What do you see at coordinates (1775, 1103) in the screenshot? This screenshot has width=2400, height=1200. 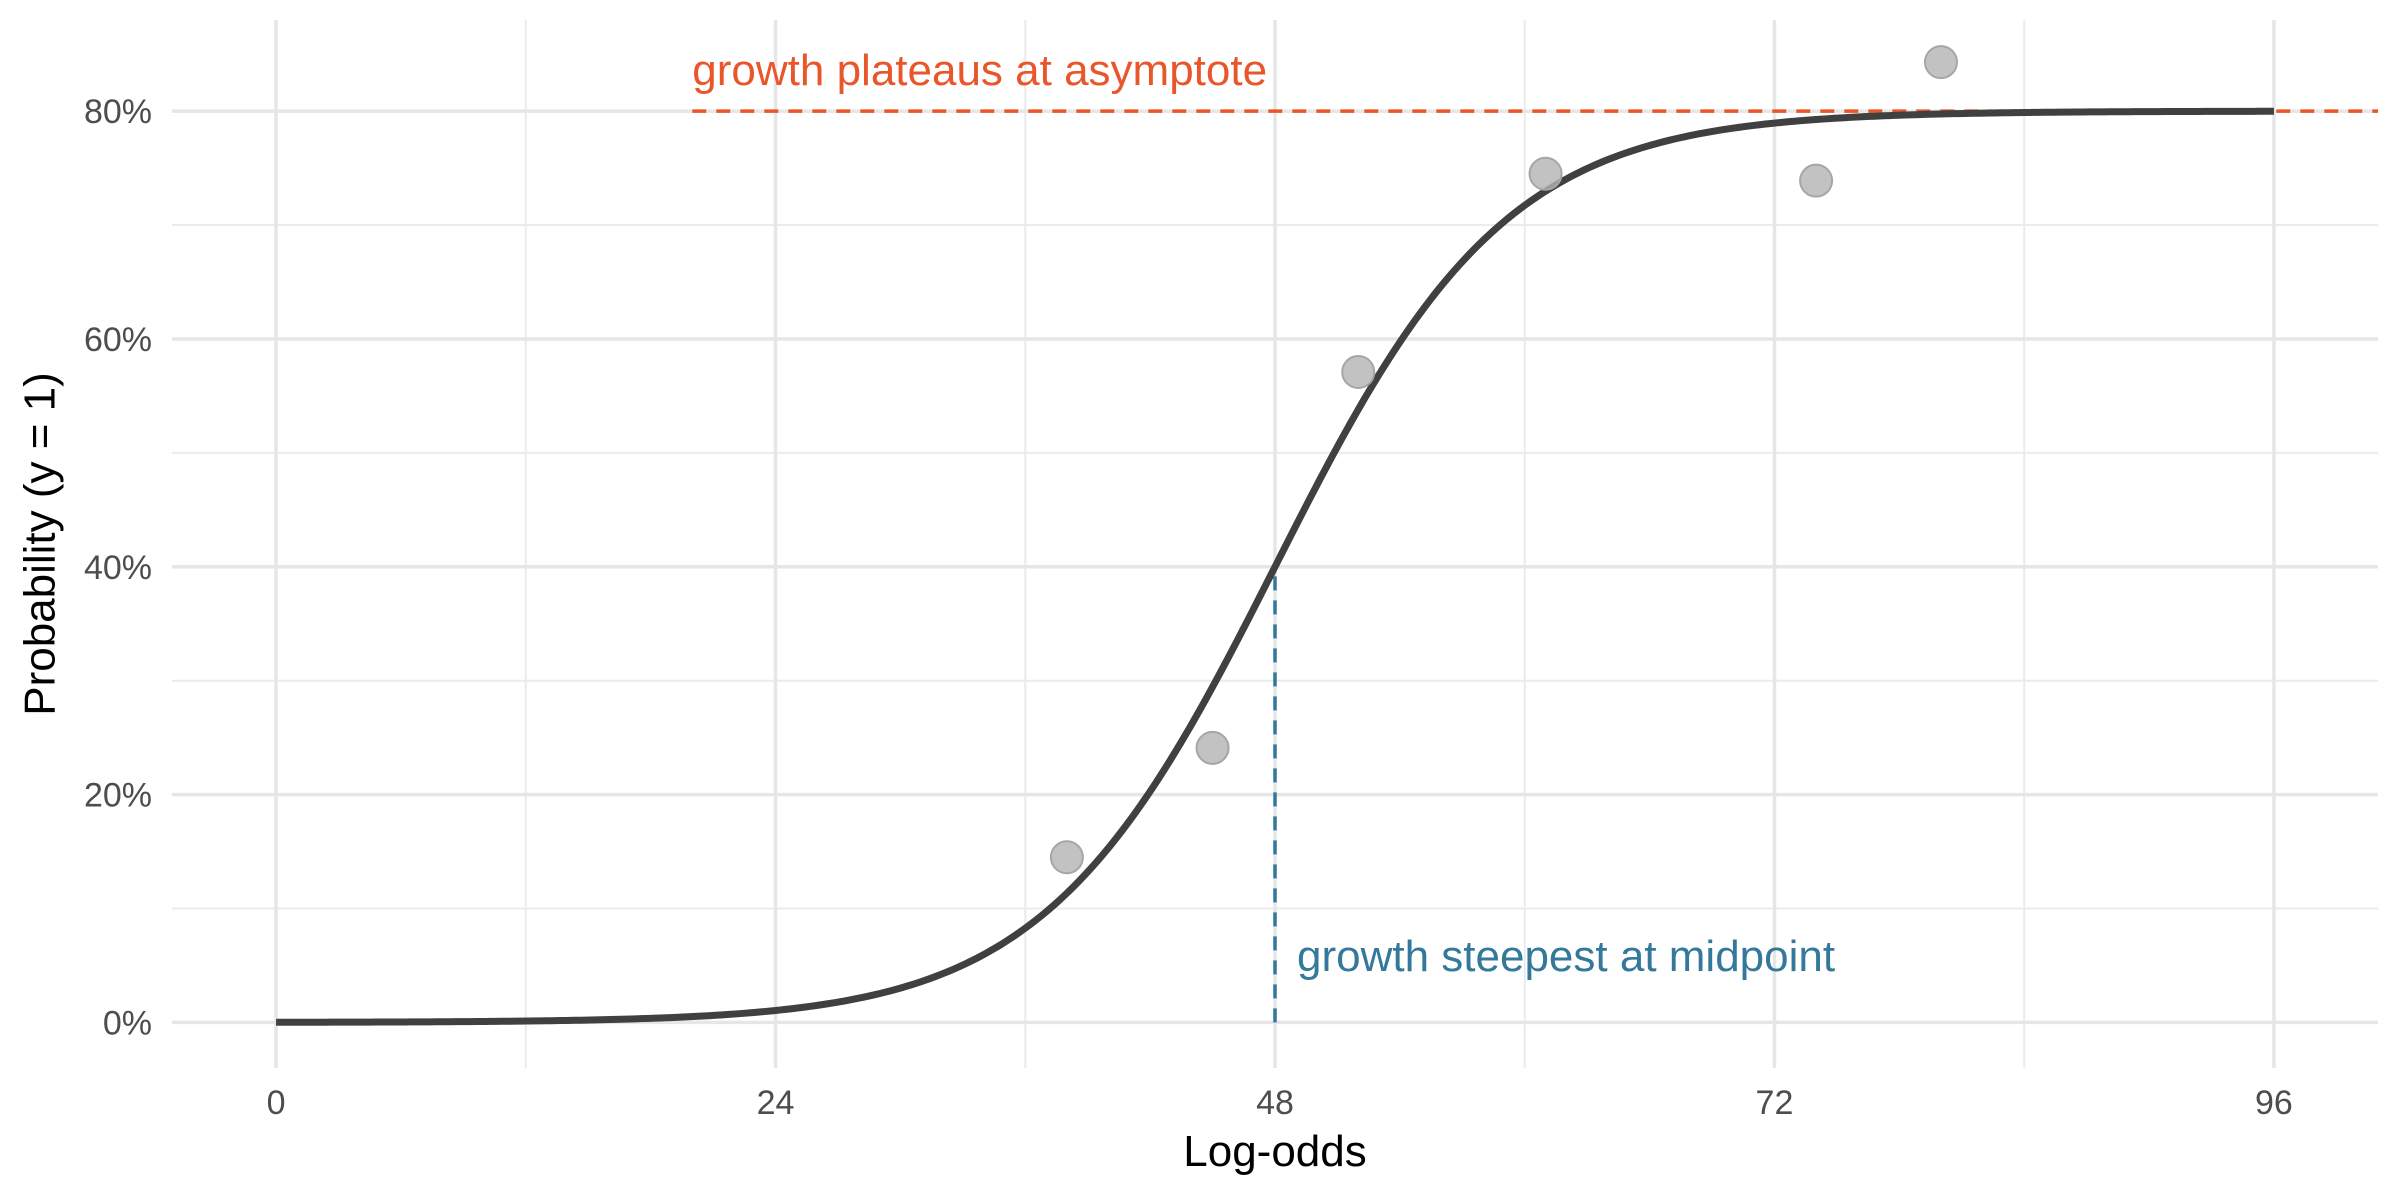 I see `x-tick-label: 72` at bounding box center [1775, 1103].